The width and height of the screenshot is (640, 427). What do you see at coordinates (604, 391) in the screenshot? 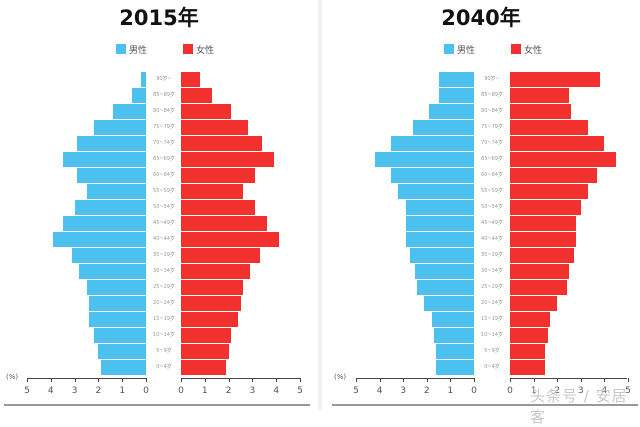
I see `axis-tick-label-female: 4` at bounding box center [604, 391].